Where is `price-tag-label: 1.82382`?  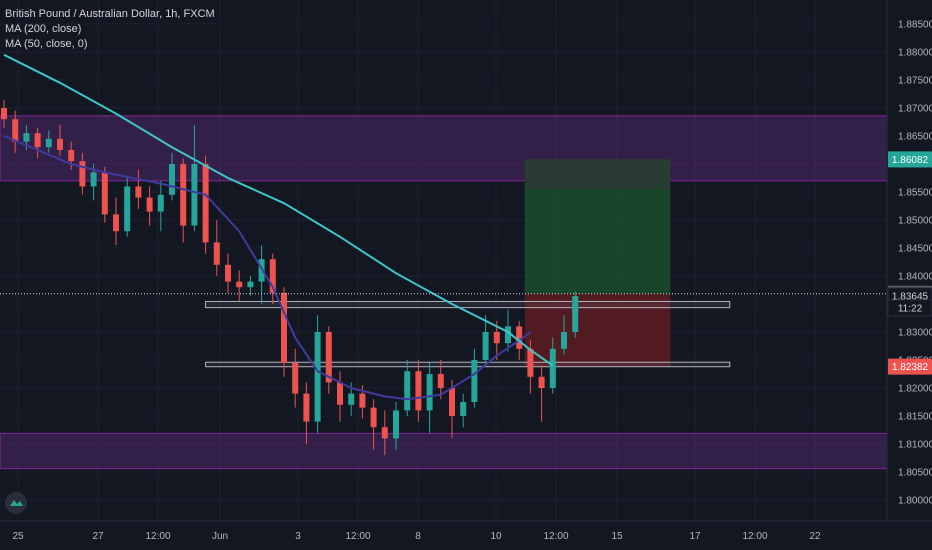 price-tag-label: 1.82382 is located at coordinates (910, 367).